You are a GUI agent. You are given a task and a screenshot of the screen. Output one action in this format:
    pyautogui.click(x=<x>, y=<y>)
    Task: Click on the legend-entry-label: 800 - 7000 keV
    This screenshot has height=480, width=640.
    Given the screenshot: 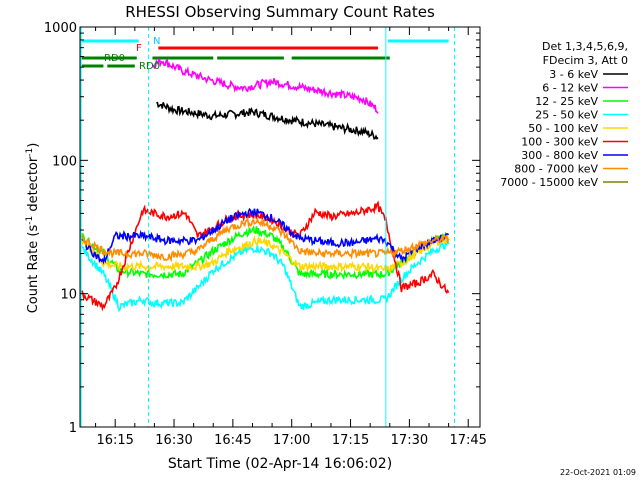 What is the action you would take?
    pyautogui.click(x=556, y=169)
    